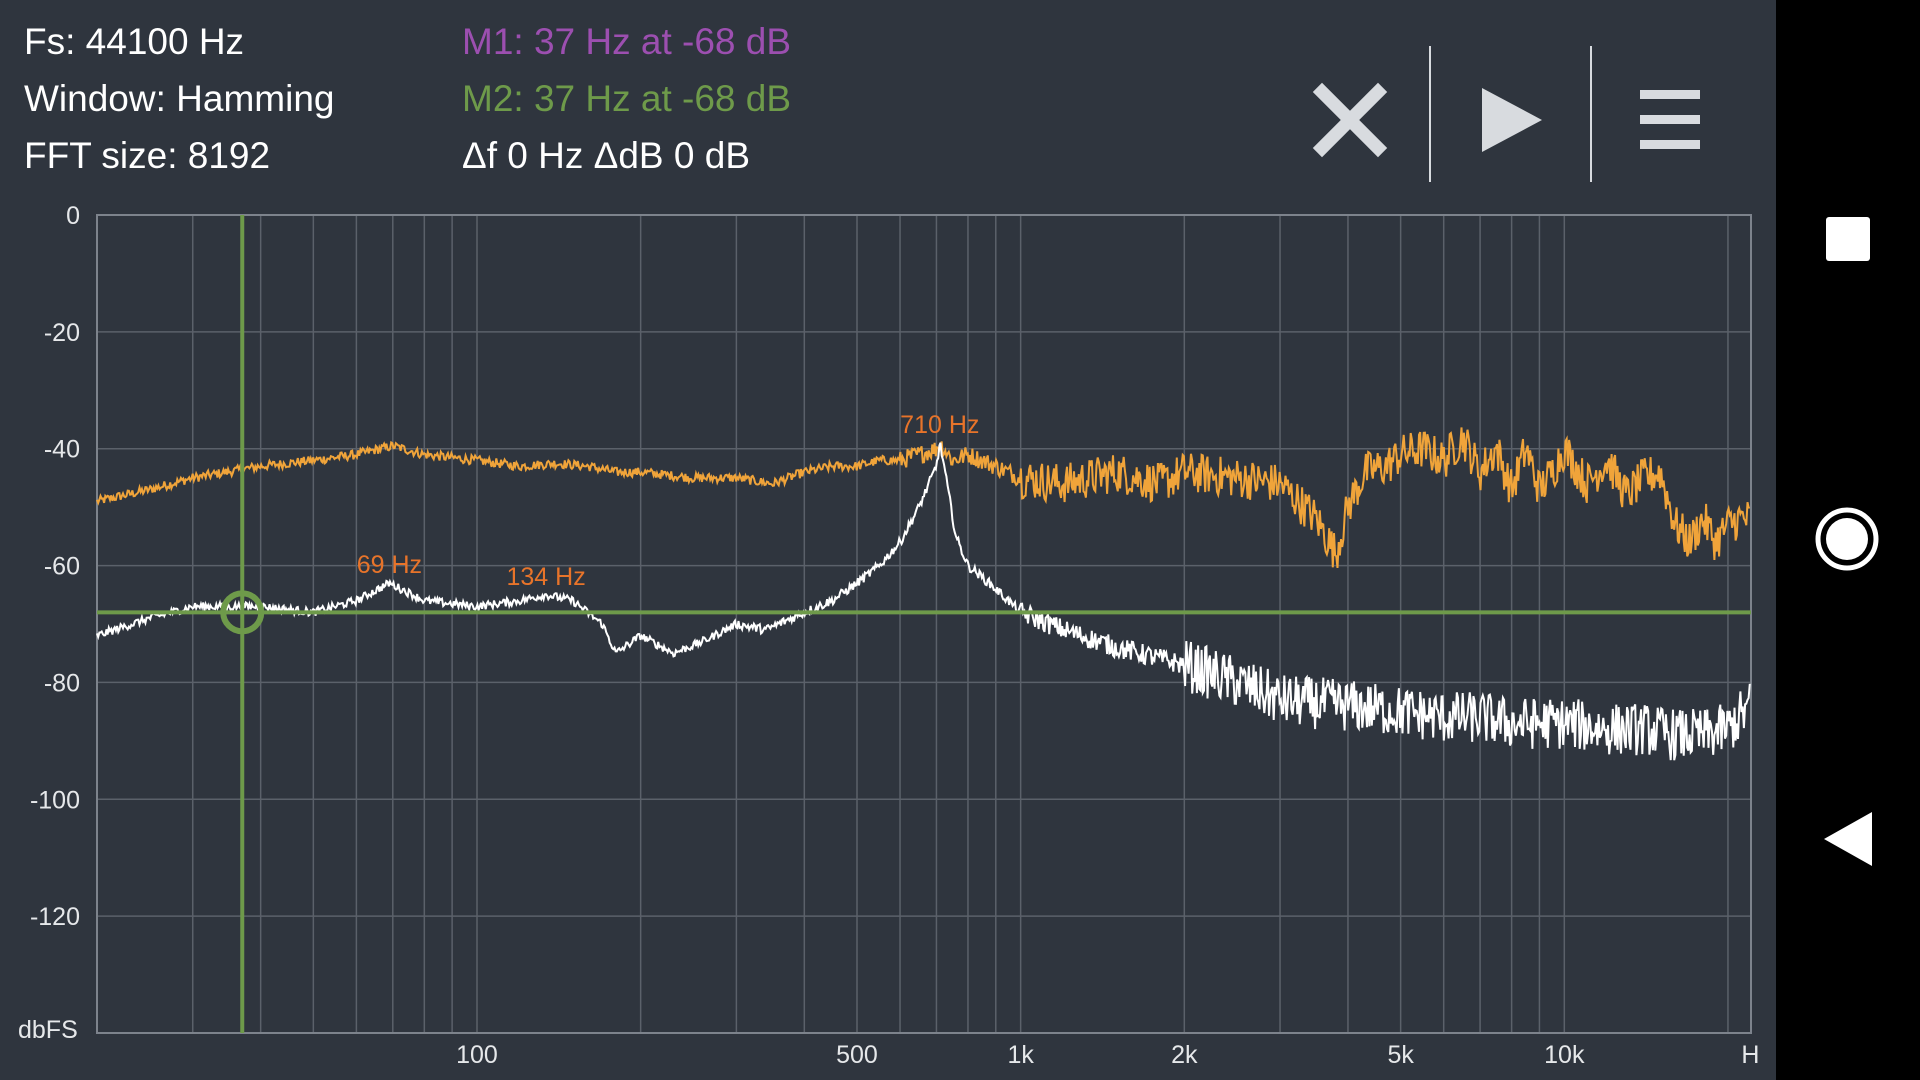 Image resolution: width=1920 pixels, height=1080 pixels. I want to click on marker-2-text: M2: 37 Hz at -68 dB, so click(627, 98).